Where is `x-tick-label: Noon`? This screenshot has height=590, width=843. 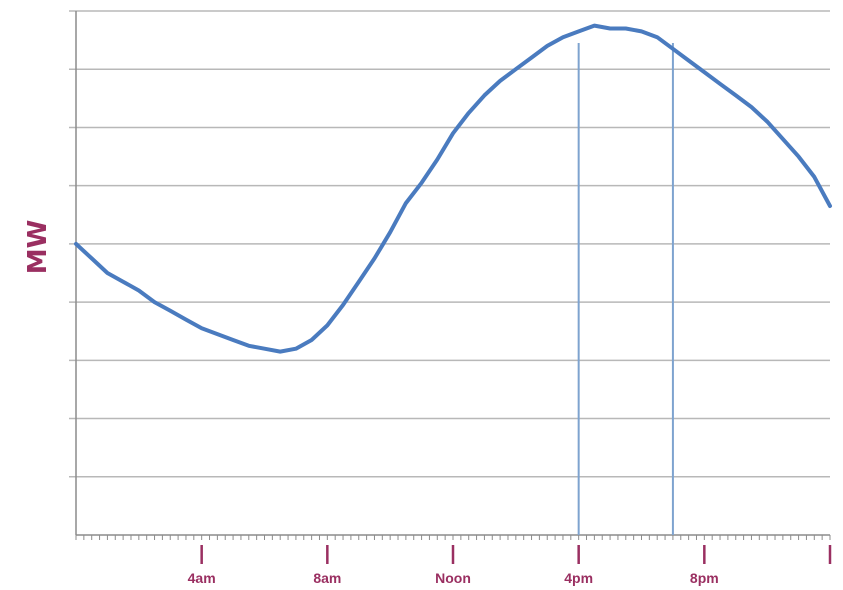
x-tick-label: Noon is located at coordinates (453, 578).